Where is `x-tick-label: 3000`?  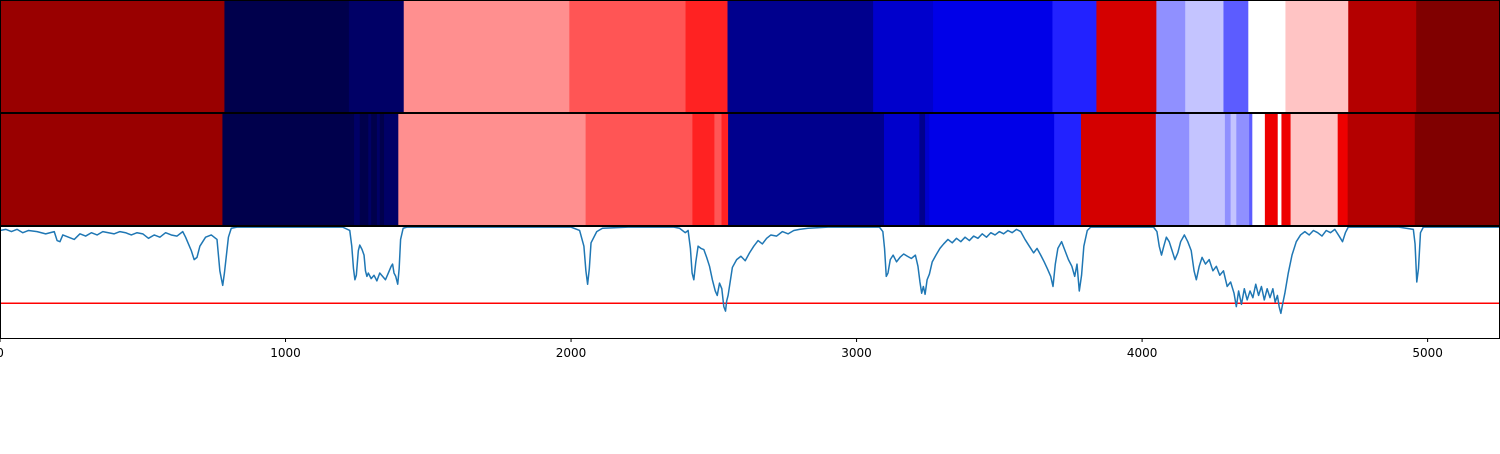
x-tick-label: 3000 is located at coordinates (856, 353).